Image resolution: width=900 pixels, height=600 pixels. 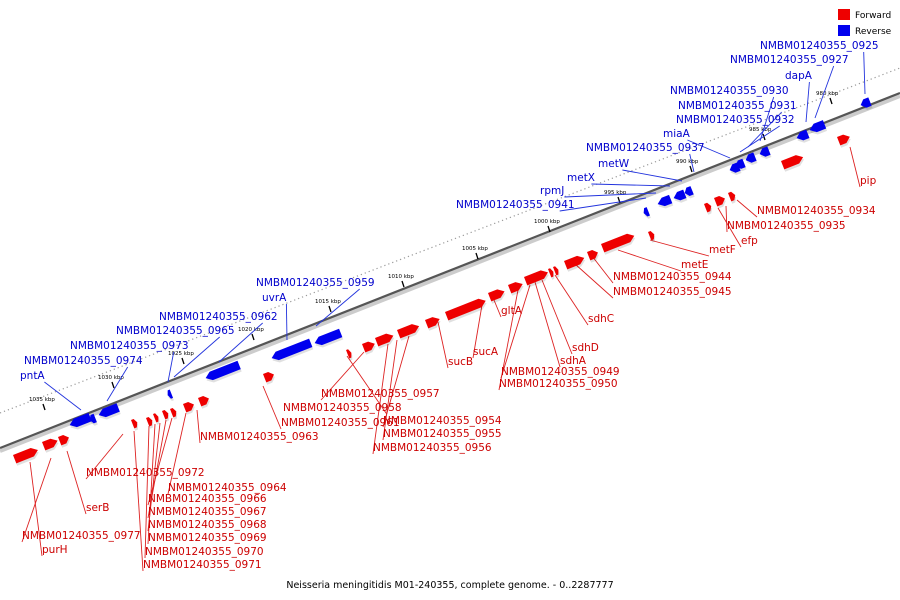 What do you see at coordinates (55, 550) in the screenshot?
I see `forward-gene-label: purH` at bounding box center [55, 550].